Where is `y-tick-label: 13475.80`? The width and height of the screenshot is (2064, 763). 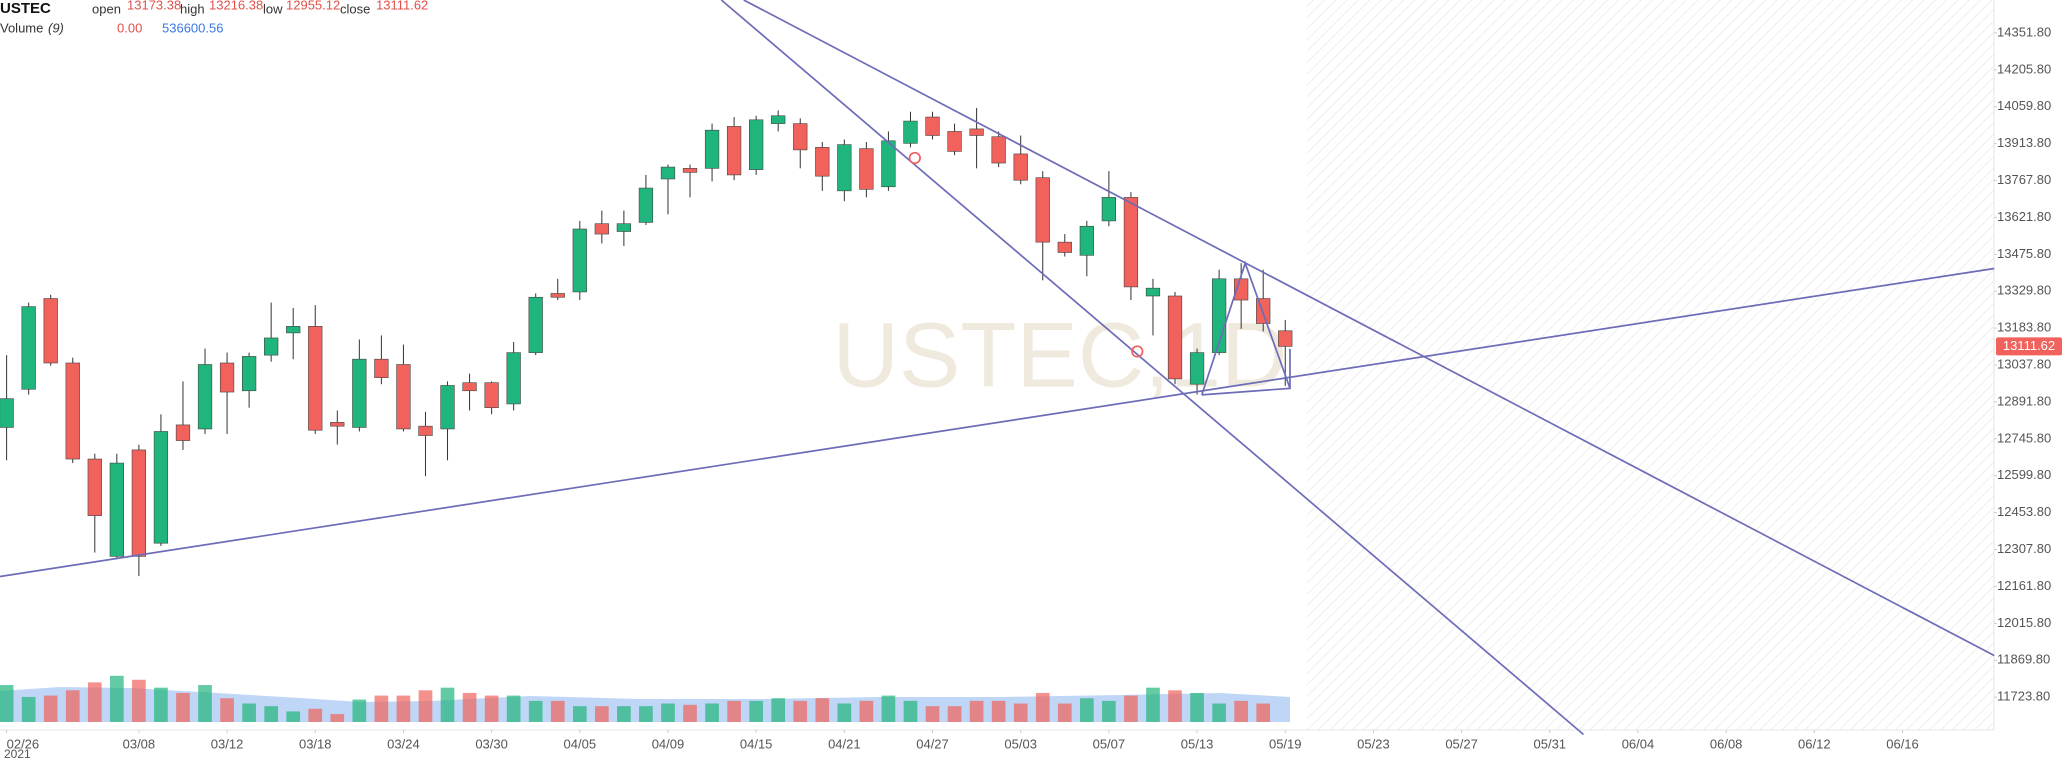 y-tick-label: 13475.80 is located at coordinates (2024, 253).